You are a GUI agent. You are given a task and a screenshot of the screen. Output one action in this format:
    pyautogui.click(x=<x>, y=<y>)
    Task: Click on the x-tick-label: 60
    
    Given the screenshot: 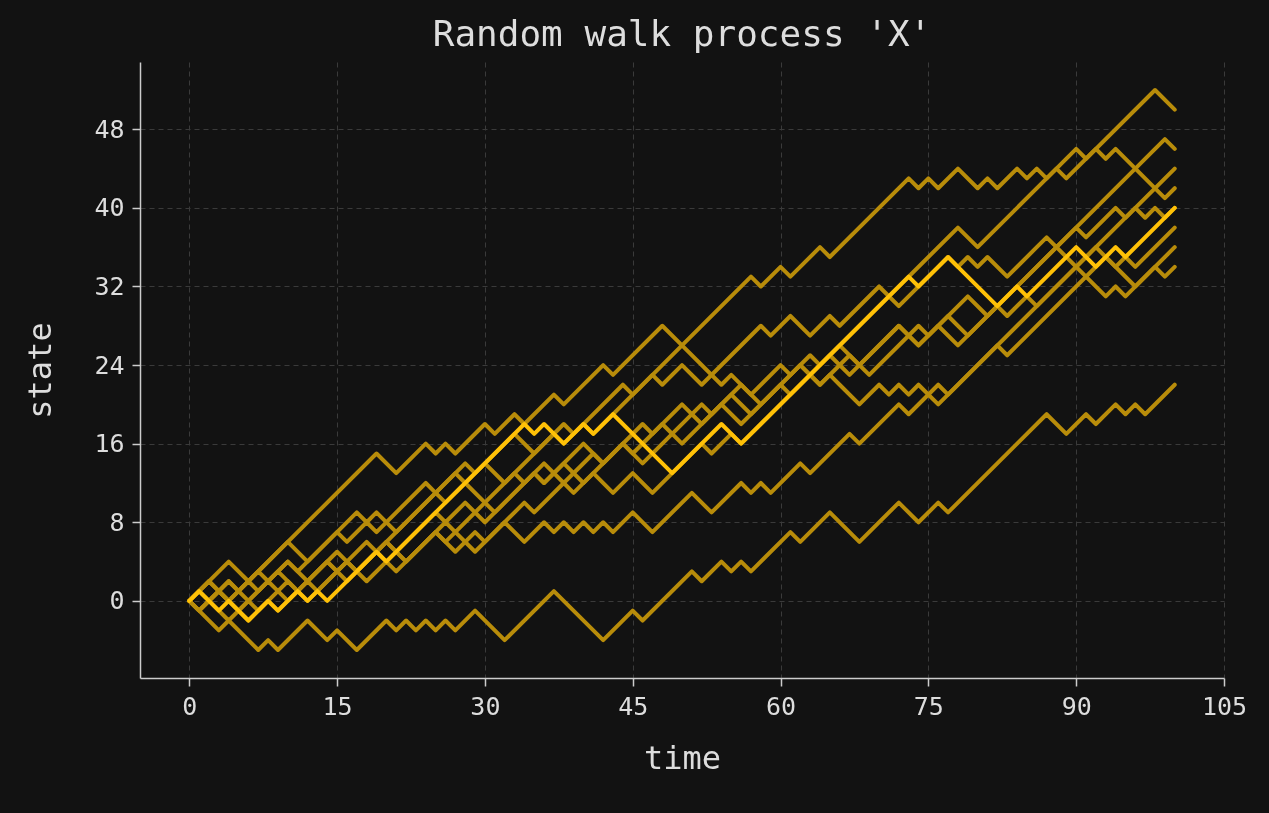 What is the action you would take?
    pyautogui.click(x=781, y=706)
    